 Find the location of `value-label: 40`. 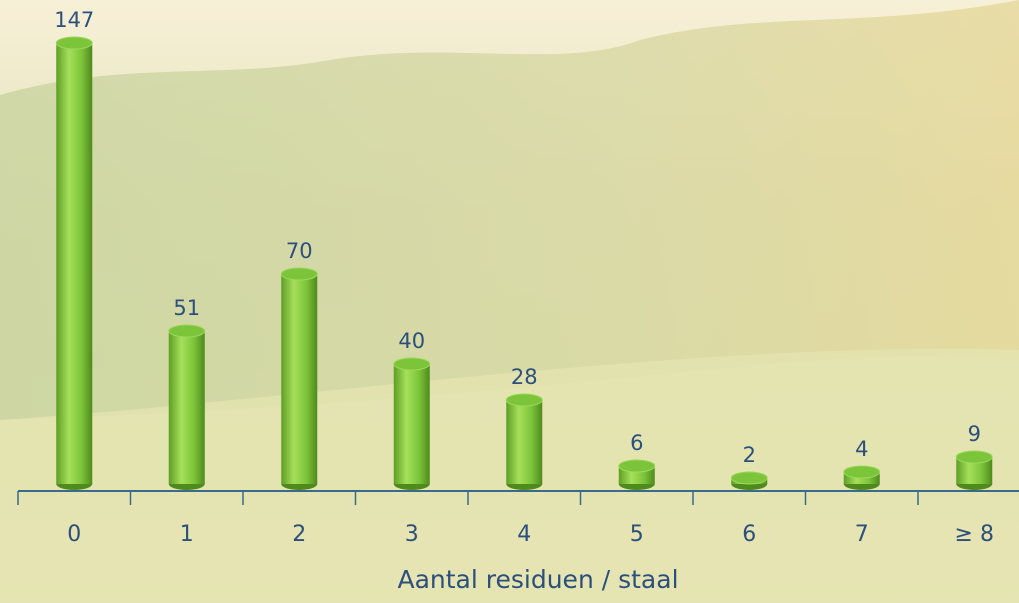

value-label: 40 is located at coordinates (411, 341).